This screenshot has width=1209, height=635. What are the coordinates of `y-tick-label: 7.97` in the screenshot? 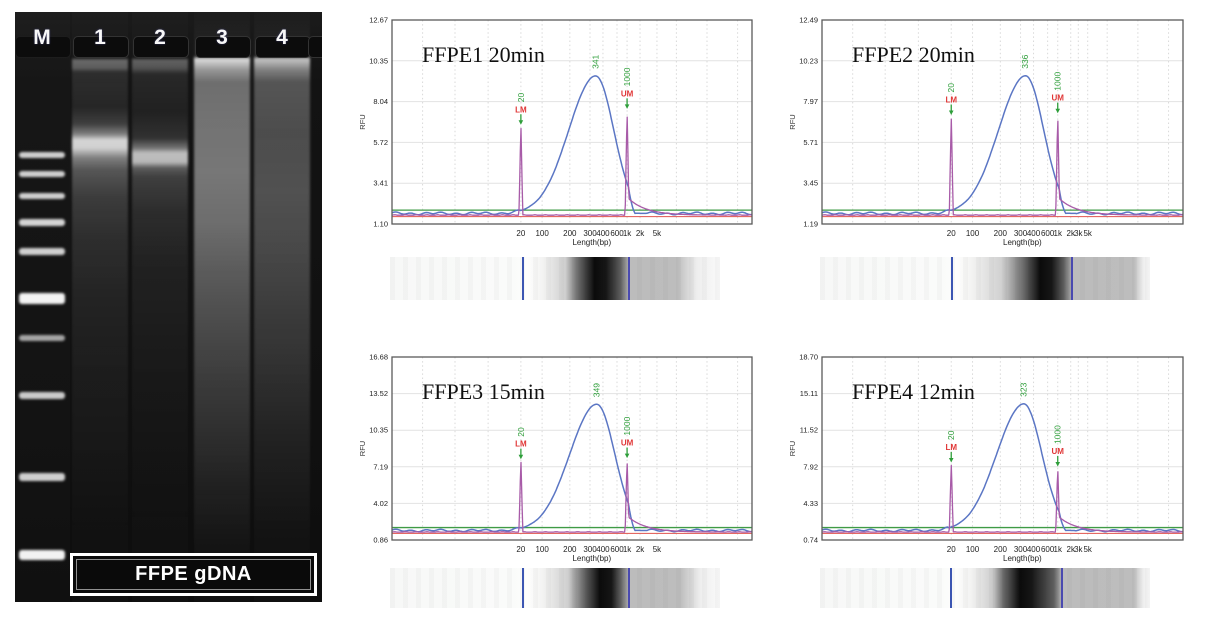 It's located at (810, 101).